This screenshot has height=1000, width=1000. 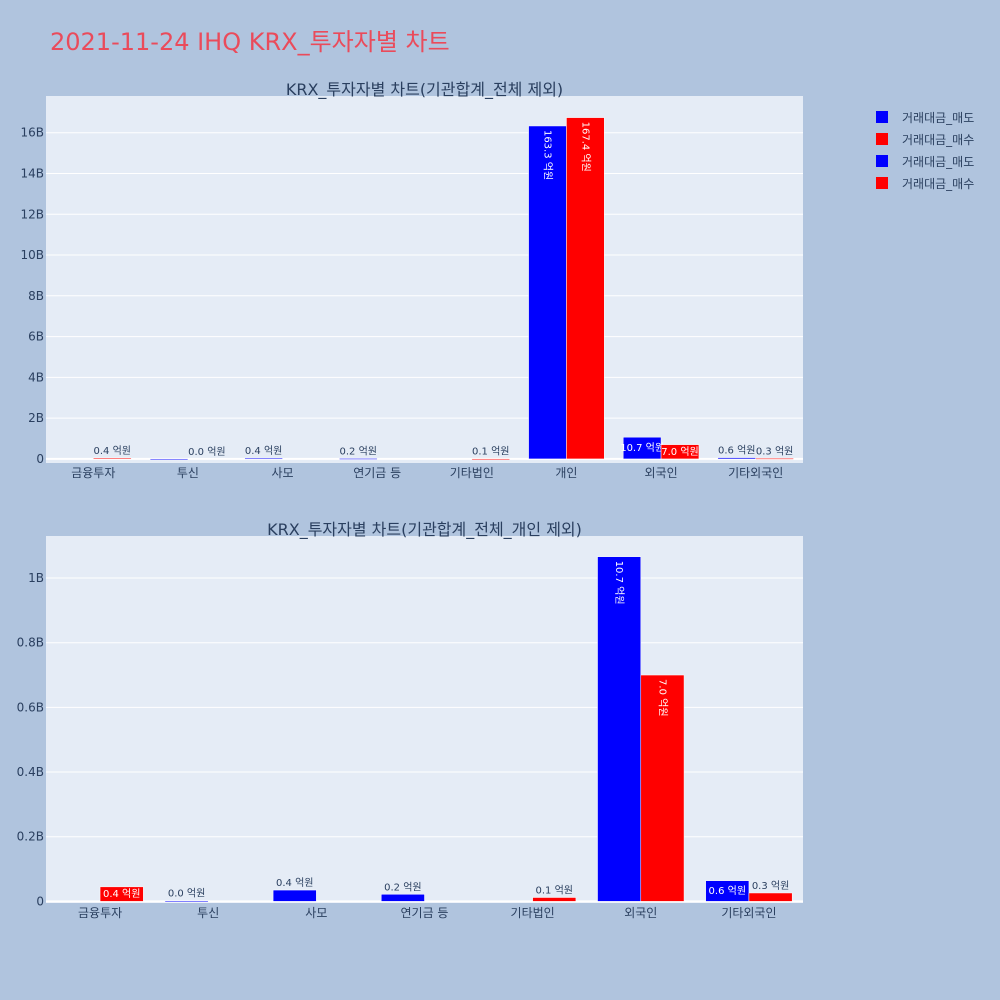 I want to click on legend: 거래대금_매도 거래대금_매수 거래대금_매도 거래대금_매수, so click(x=925, y=150).